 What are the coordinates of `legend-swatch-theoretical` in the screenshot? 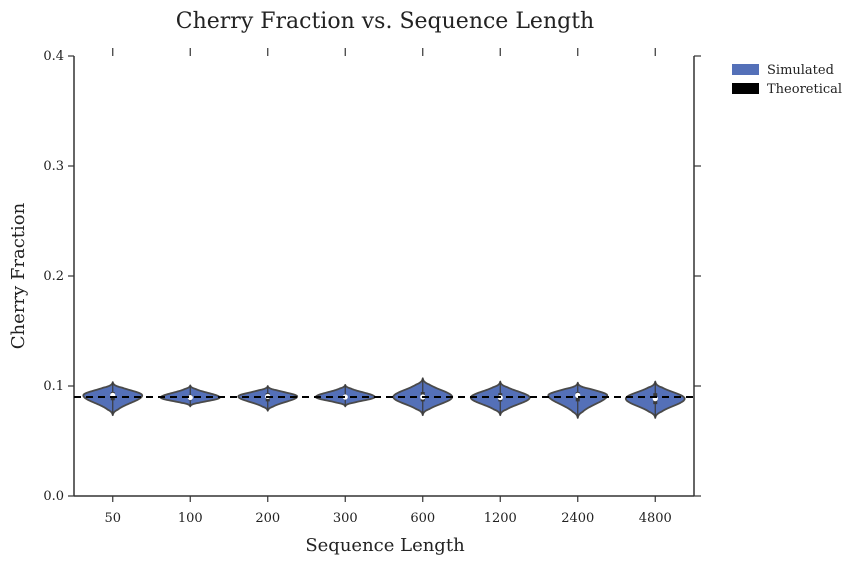 It's located at (745, 88).